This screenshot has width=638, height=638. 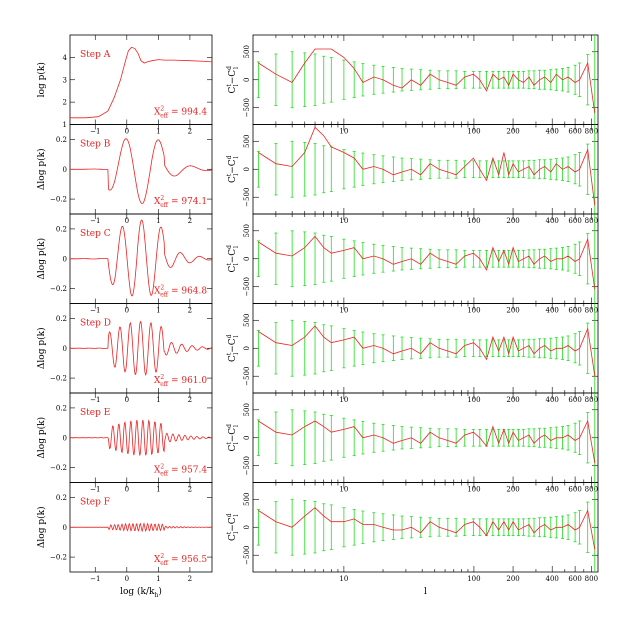 I want to click on x-tick-label: 2, so click(x=190, y=400).